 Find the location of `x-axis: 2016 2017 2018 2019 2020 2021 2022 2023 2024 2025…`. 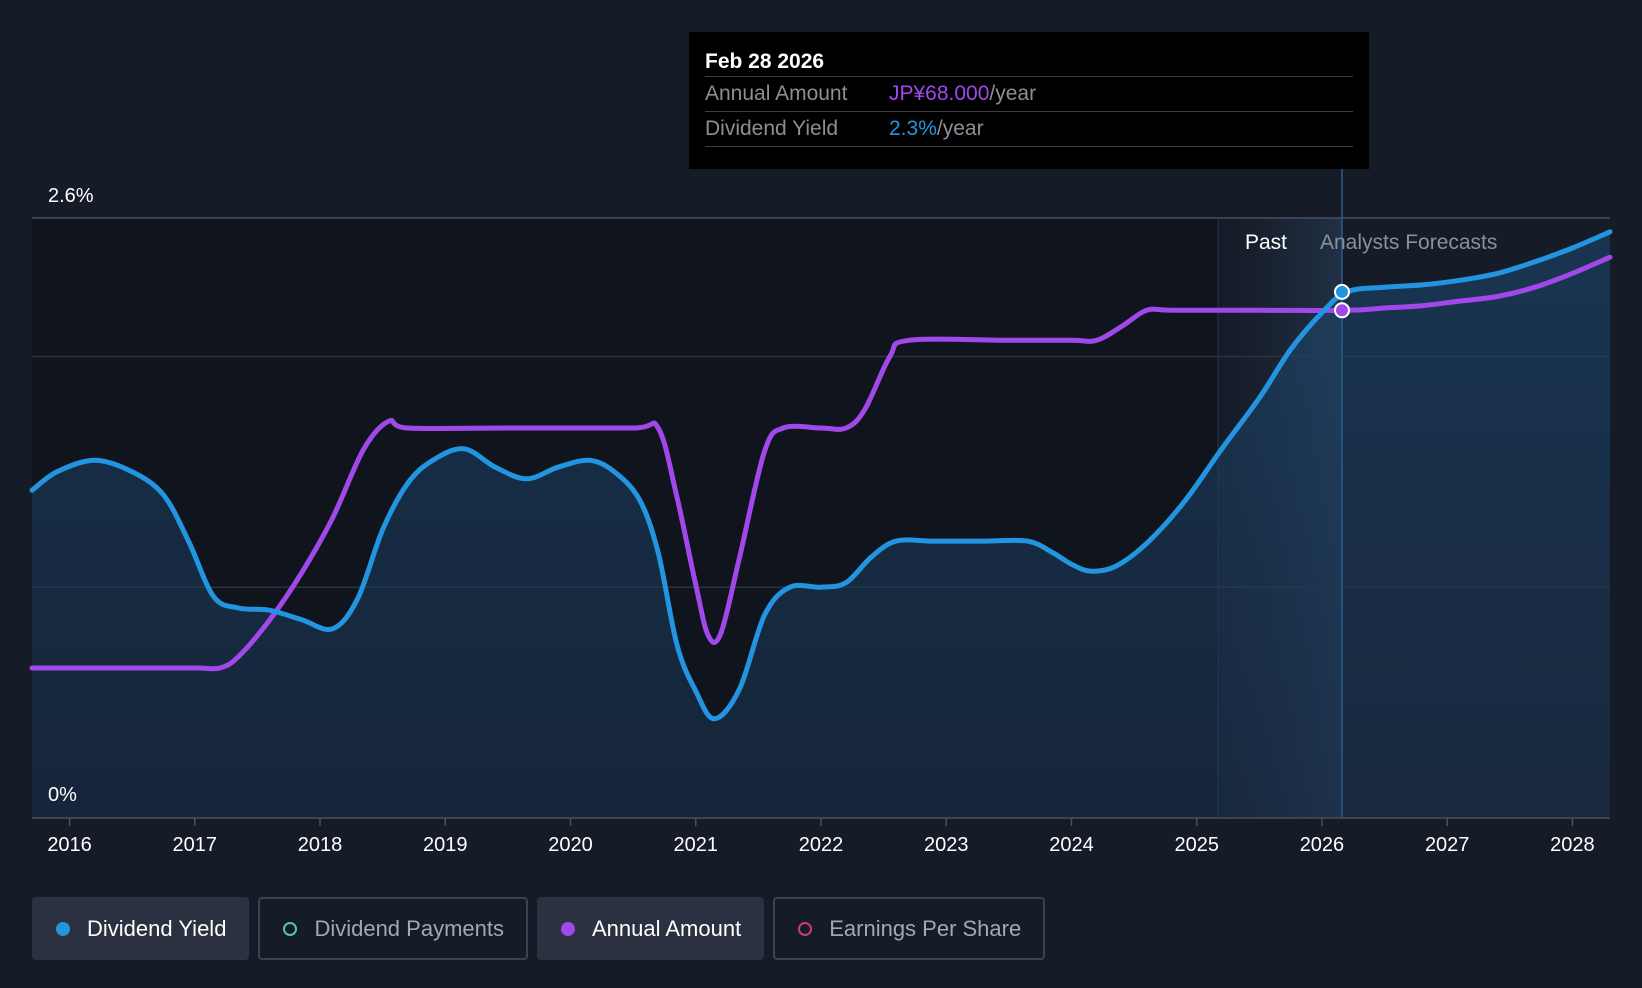

x-axis: 2016 2017 2018 2019 2020 2021 2022 2023 2024 2025… is located at coordinates (821, 836).